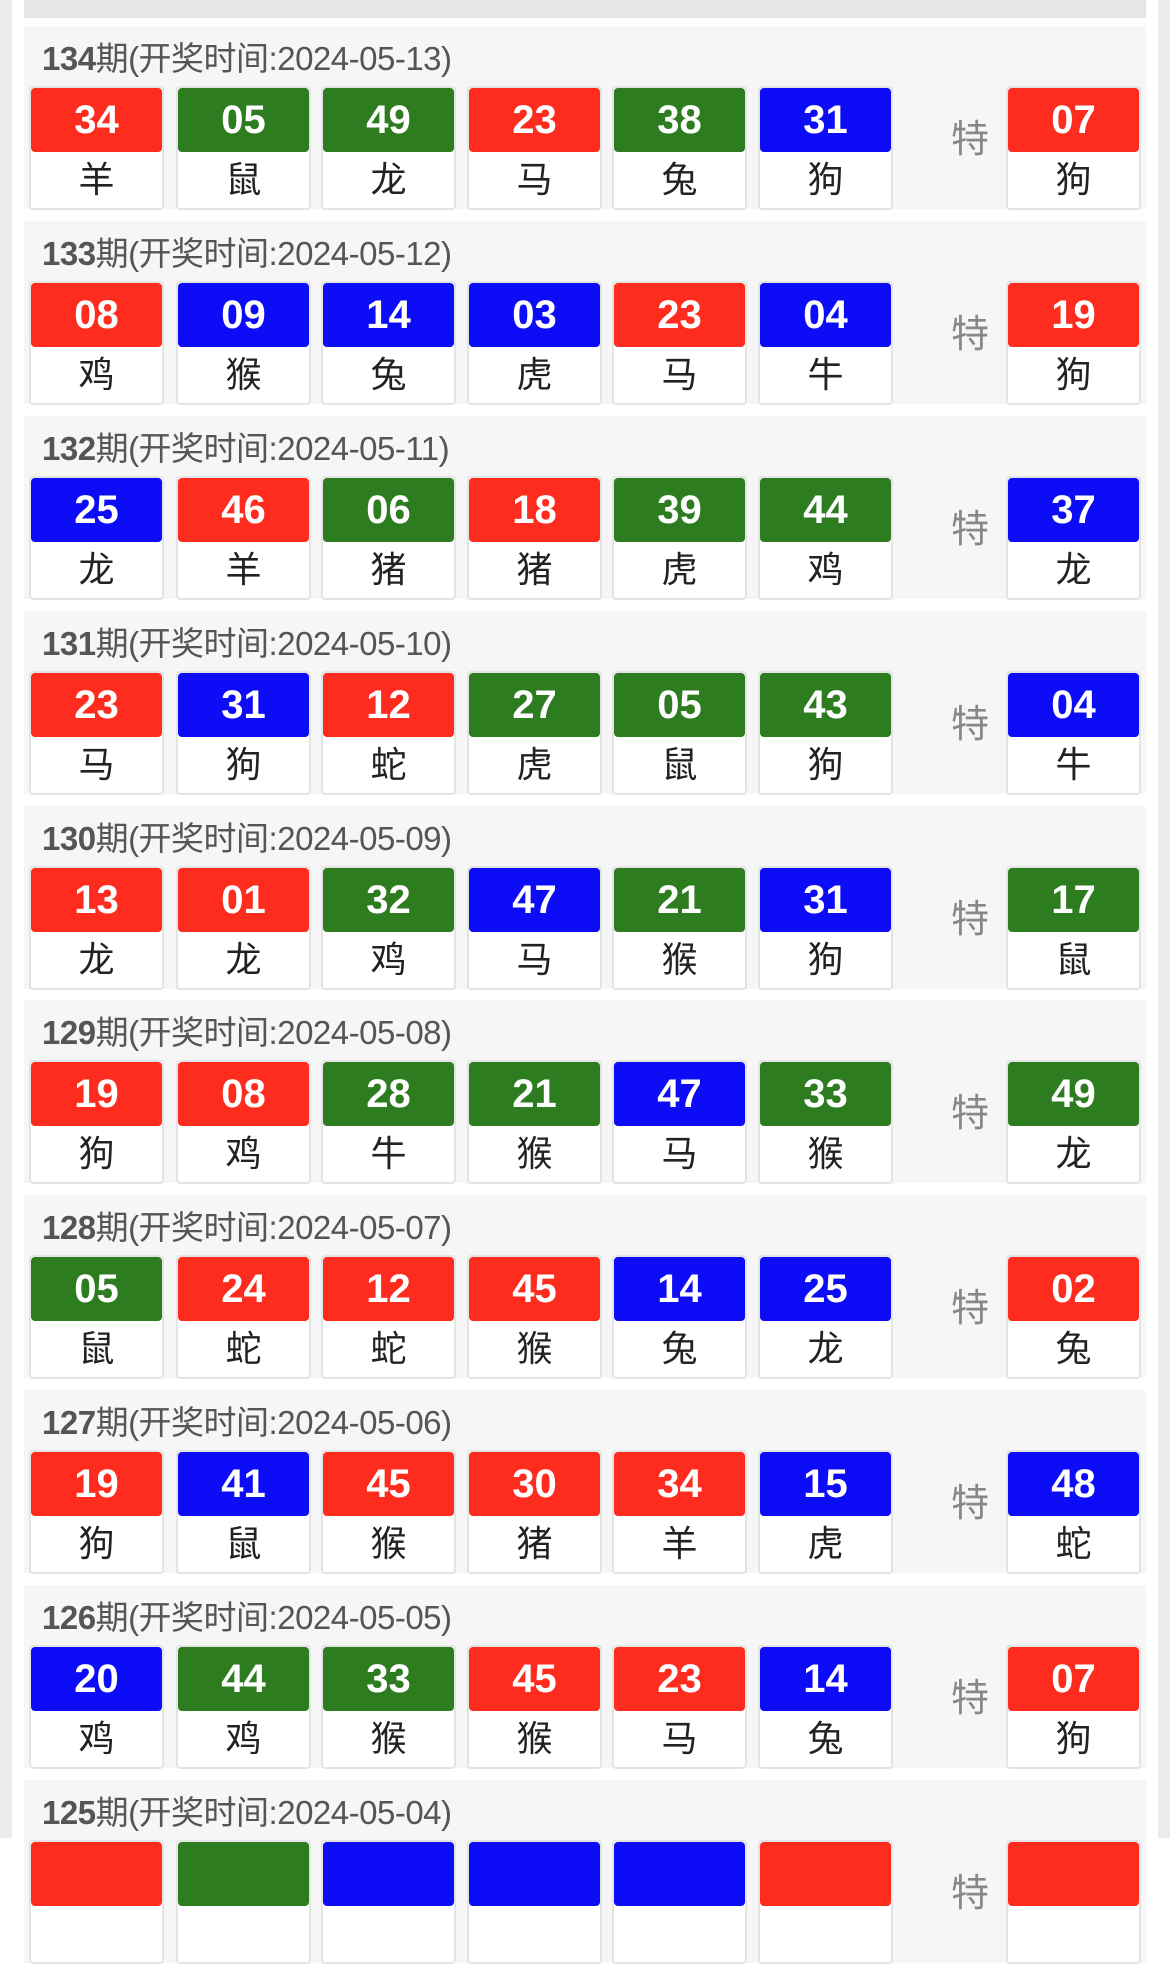  What do you see at coordinates (679, 1679) in the screenshot?
I see `ball-number: 23` at bounding box center [679, 1679].